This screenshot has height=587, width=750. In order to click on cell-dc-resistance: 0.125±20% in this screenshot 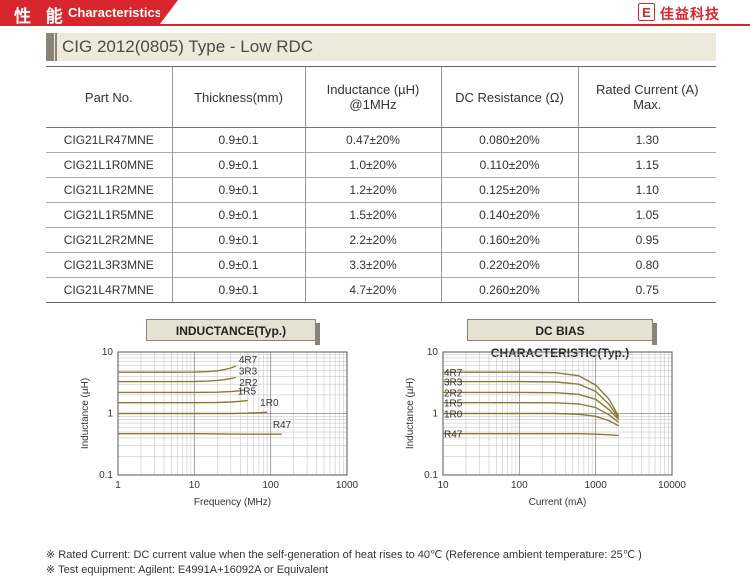, I will do `click(509, 190)`.